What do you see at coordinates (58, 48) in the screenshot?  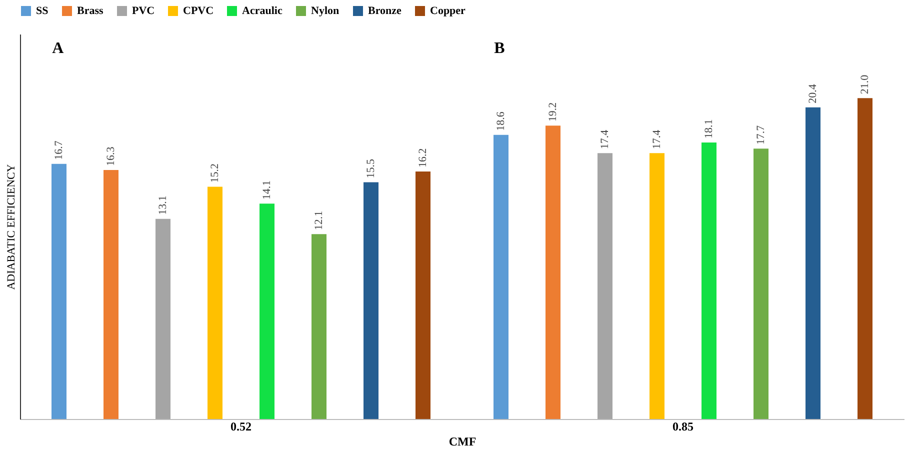 I see `text: A` at bounding box center [58, 48].